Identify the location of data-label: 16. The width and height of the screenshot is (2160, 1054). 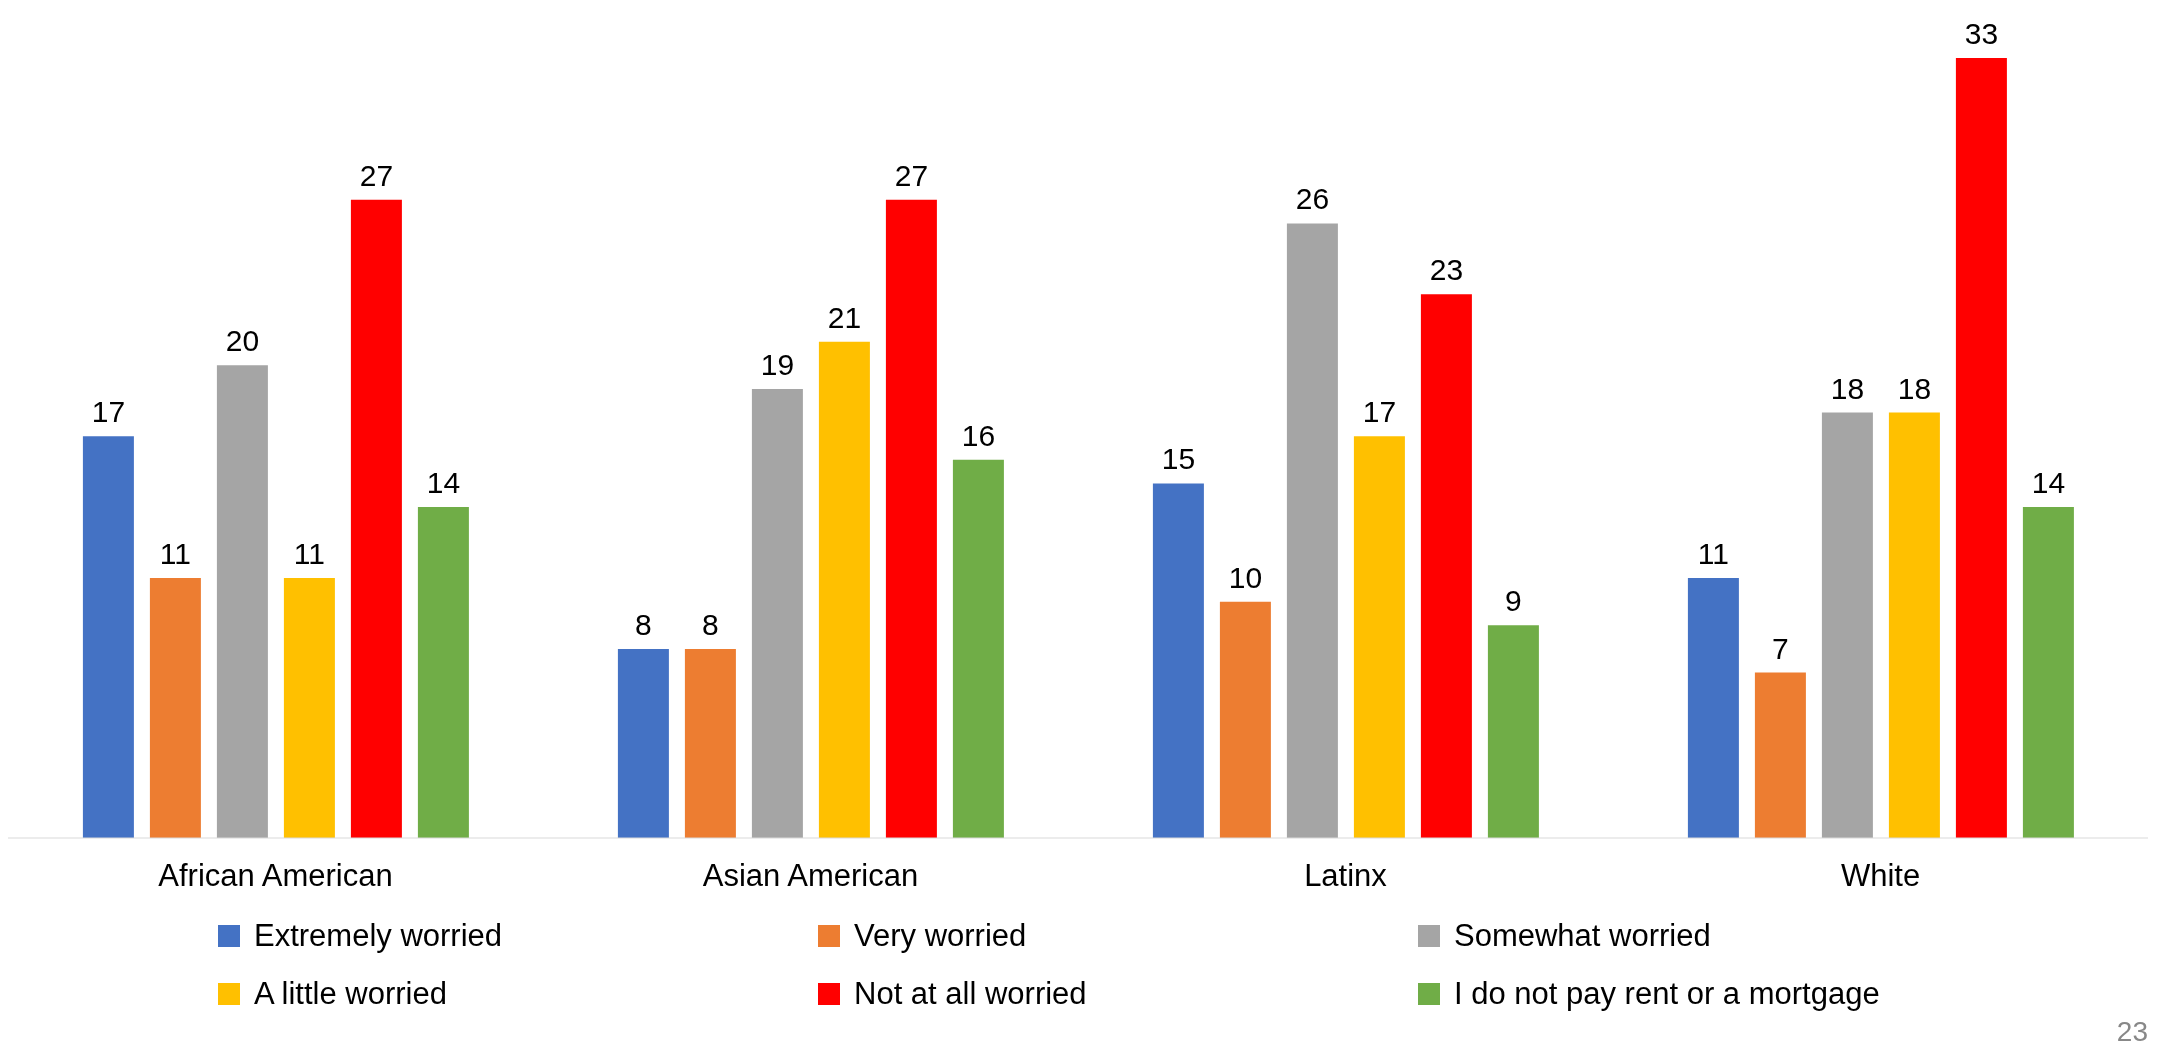
(978, 435).